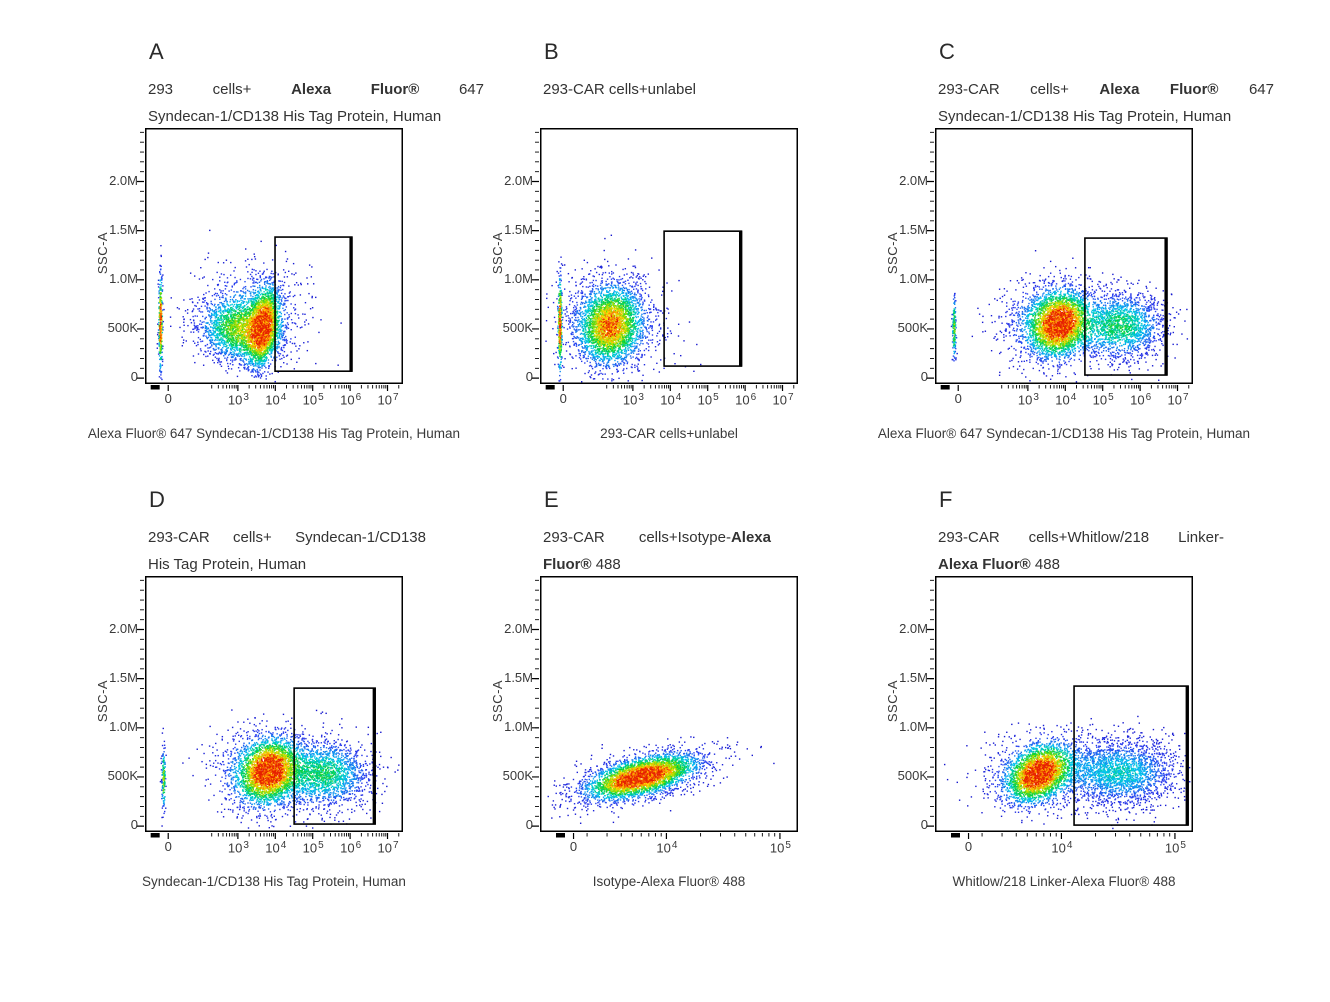 The height and width of the screenshot is (1002, 1330). What do you see at coordinates (1064, 881) in the screenshot?
I see `x-axis-label: Whitlow/218 Linker-Alexa Fluor® 488` at bounding box center [1064, 881].